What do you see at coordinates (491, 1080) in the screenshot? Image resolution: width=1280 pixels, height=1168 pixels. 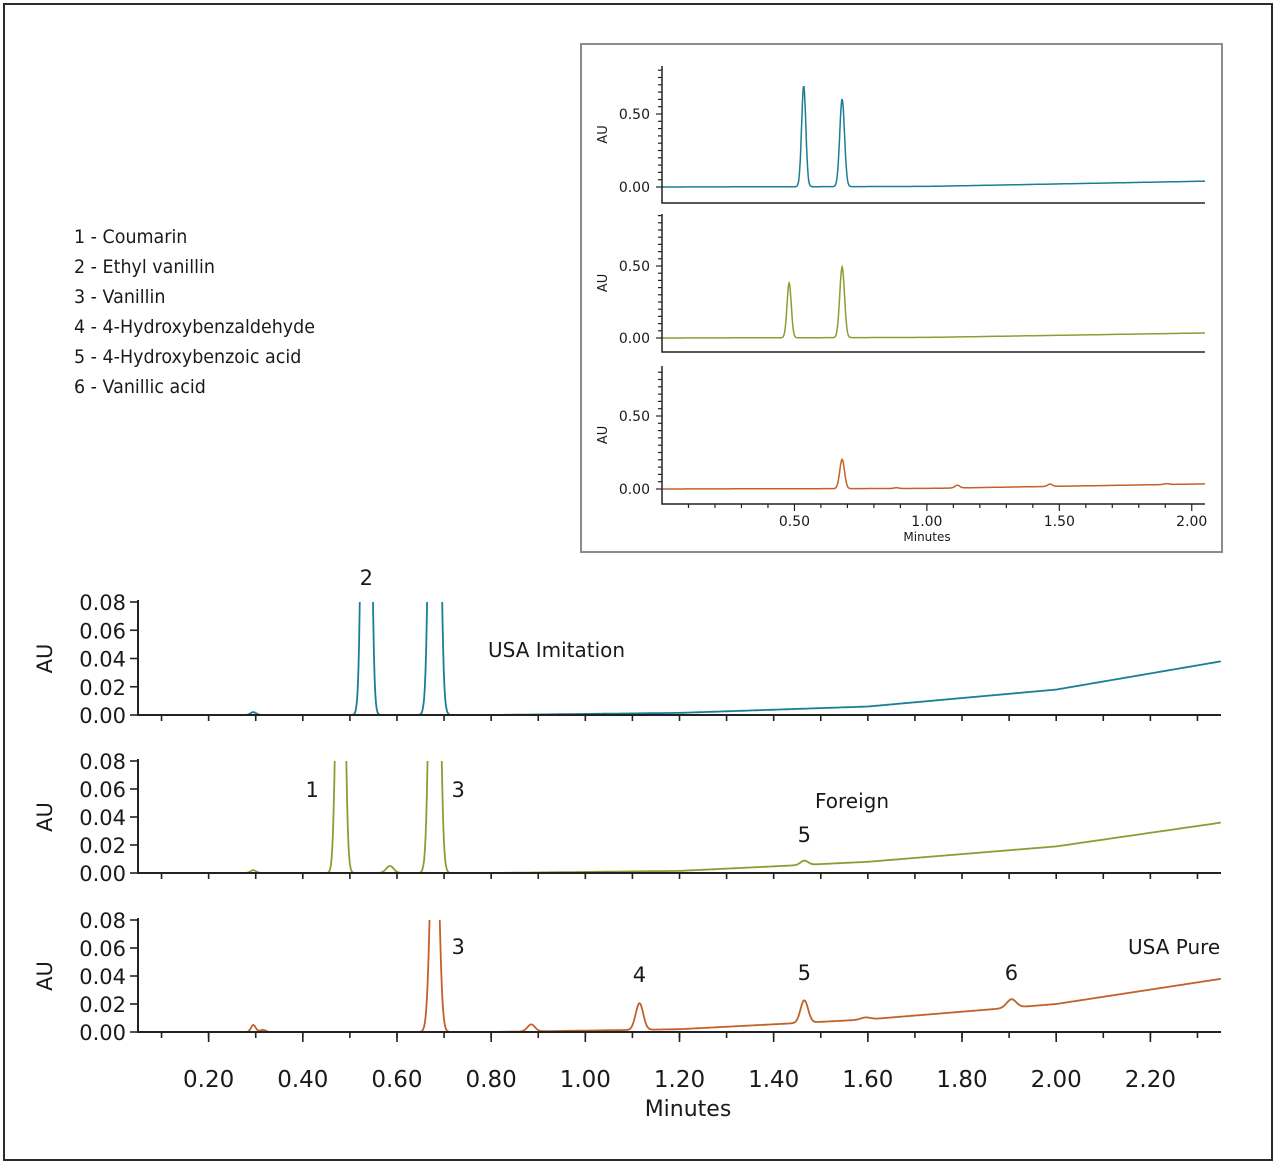 I see `main-xtick-label-3: 0.80` at bounding box center [491, 1080].